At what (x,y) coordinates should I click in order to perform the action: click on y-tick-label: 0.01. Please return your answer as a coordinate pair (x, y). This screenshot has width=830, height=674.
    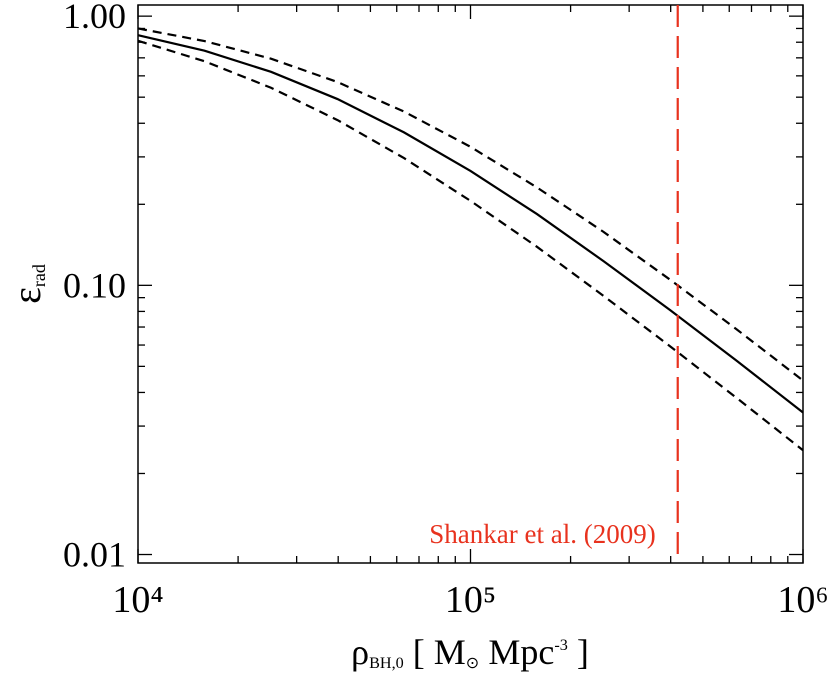
    Looking at the image, I should click on (94, 555).